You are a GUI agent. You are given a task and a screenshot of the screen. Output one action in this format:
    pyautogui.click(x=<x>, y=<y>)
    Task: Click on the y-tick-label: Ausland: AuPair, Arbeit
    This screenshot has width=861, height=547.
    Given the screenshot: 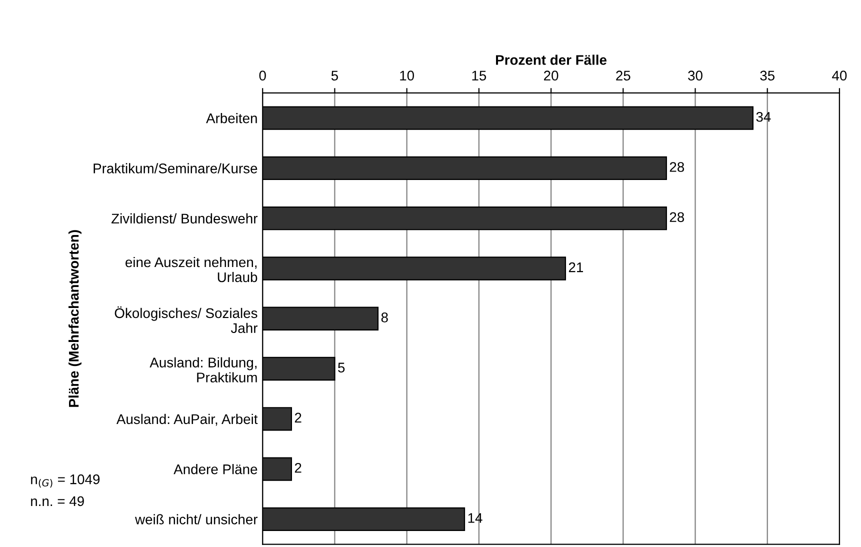 What is the action you would take?
    pyautogui.click(x=187, y=420)
    